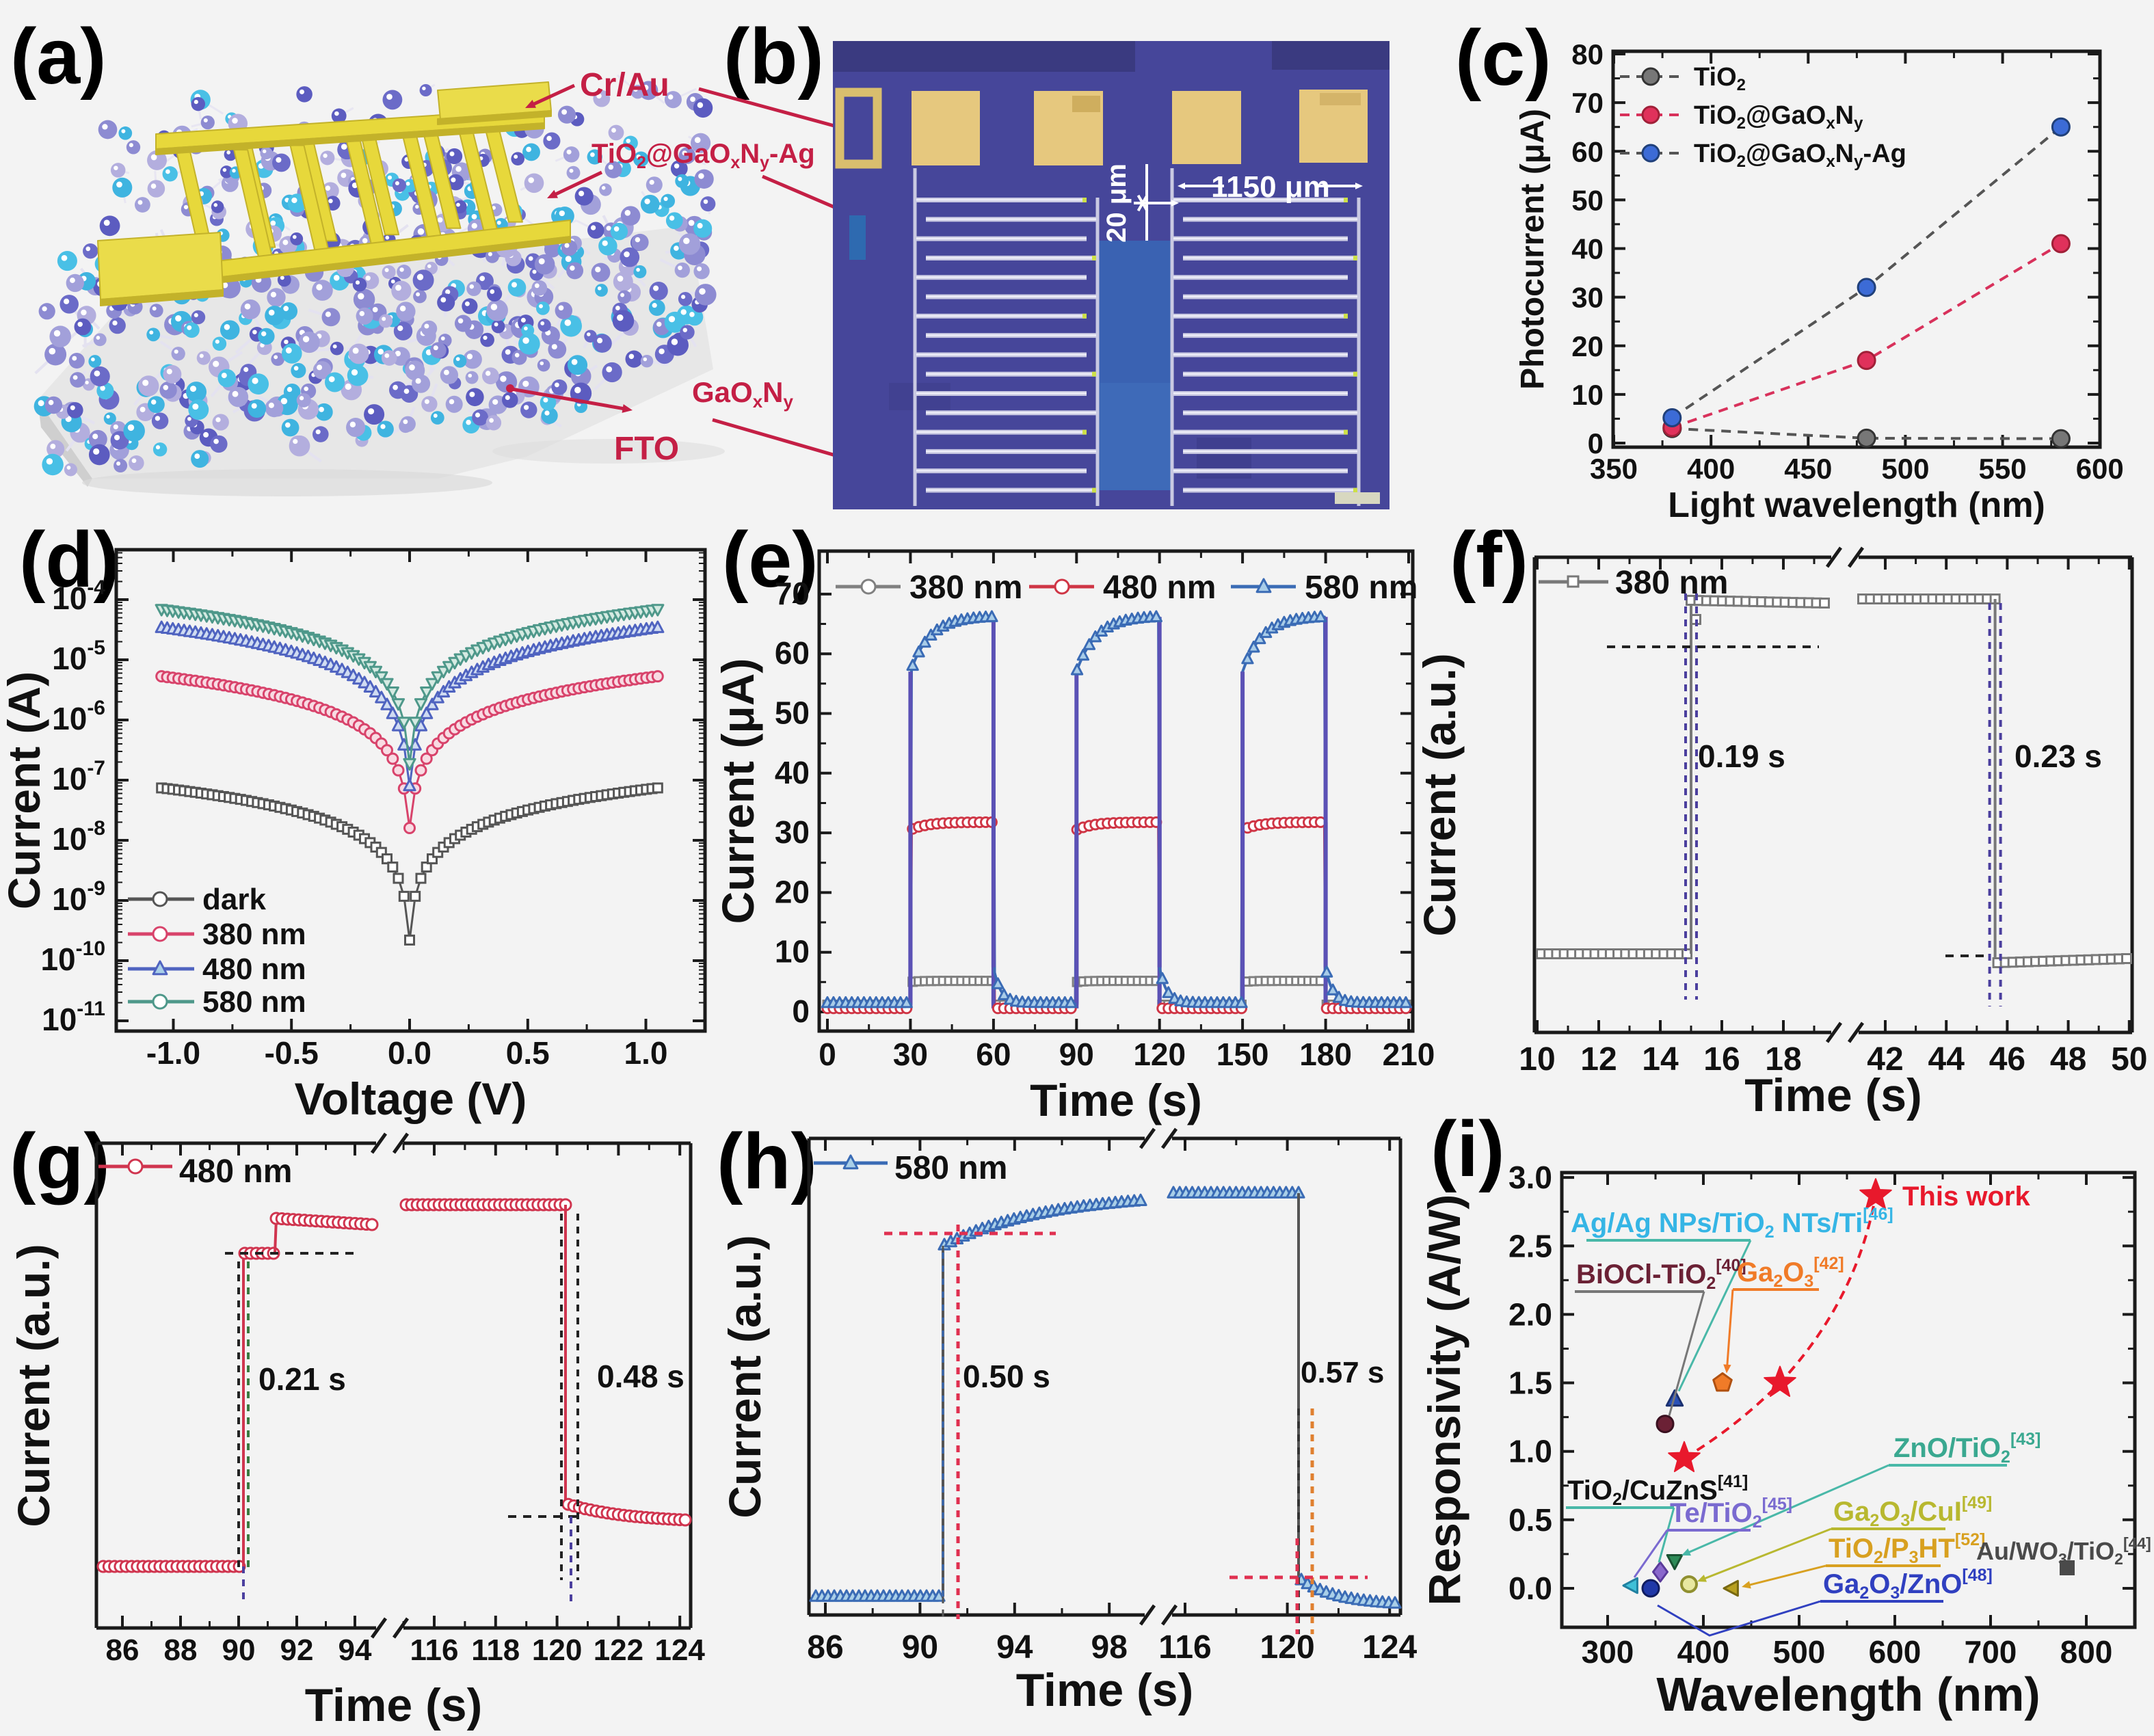 This screenshot has height=1736, width=2154. Describe the element at coordinates (528, 1053) in the screenshot. I see `svg-text: 0.5` at that location.